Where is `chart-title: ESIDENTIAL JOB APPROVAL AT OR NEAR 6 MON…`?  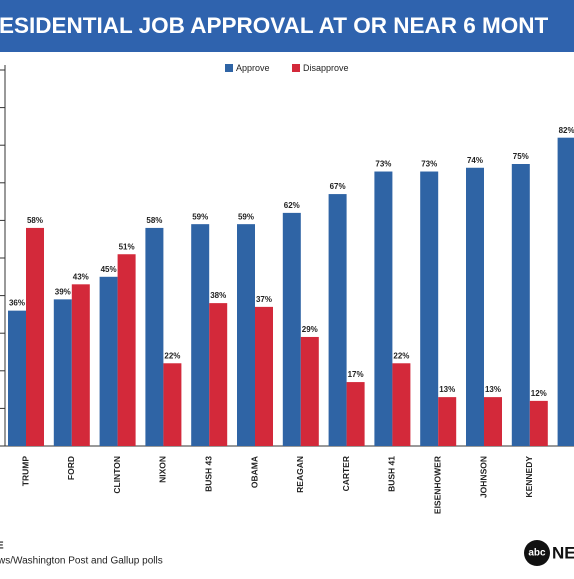 chart-title: ESIDENTIAL JOB APPROVAL AT OR NEAR 6 MON… is located at coordinates (274, 25).